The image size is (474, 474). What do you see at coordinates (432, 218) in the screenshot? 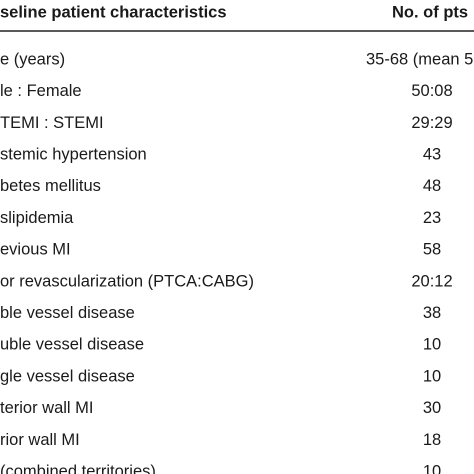
I see `row-value: 23` at bounding box center [432, 218].